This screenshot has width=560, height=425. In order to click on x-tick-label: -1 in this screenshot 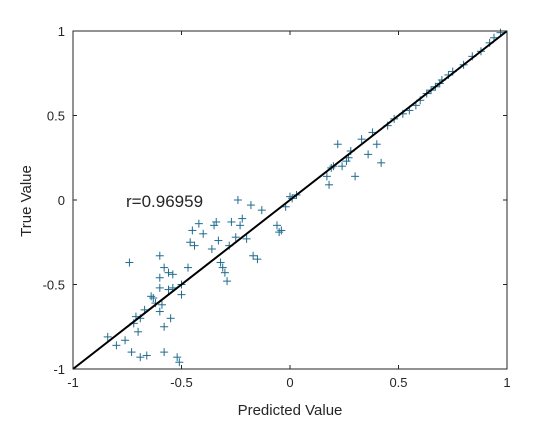, I will do `click(73, 382)`.